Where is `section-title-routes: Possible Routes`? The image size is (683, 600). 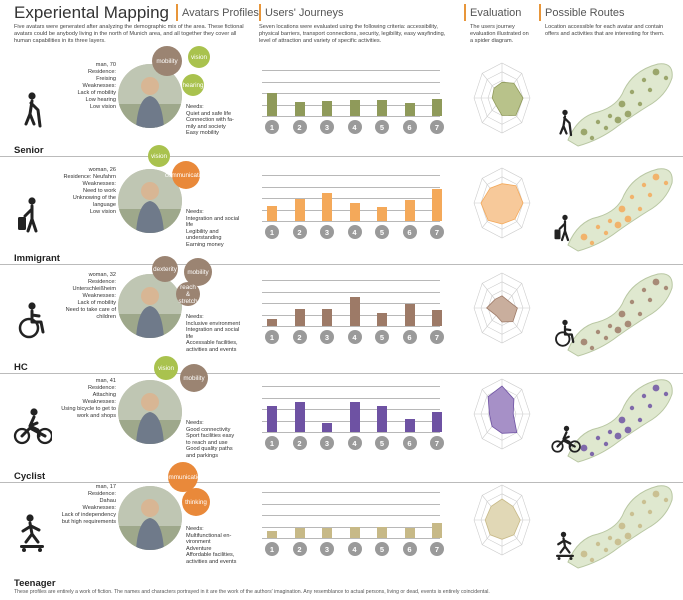 section-title-routes: Possible Routes is located at coordinates (585, 13).